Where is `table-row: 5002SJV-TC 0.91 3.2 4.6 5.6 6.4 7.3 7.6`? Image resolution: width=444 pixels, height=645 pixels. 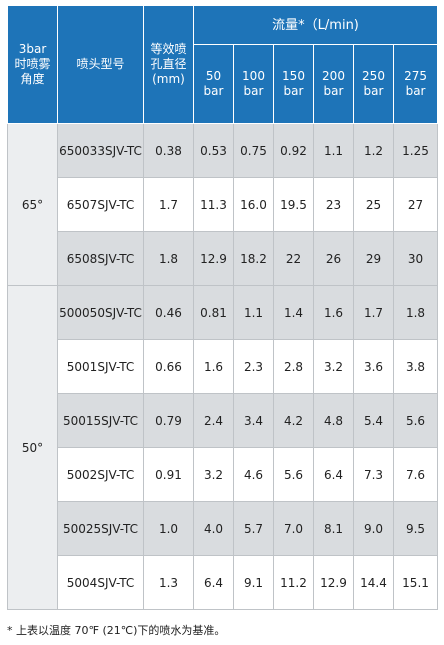 table-row: 5002SJV-TC 0.91 3.2 4.6 5.6 6.4 7.3 7.6 is located at coordinates (223, 474).